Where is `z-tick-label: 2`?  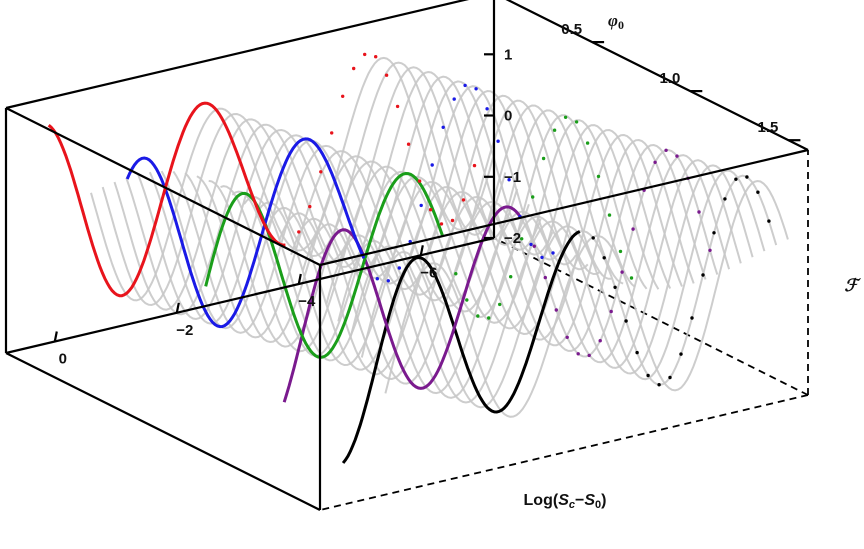
z-tick-label: 2 is located at coordinates (508, 1).